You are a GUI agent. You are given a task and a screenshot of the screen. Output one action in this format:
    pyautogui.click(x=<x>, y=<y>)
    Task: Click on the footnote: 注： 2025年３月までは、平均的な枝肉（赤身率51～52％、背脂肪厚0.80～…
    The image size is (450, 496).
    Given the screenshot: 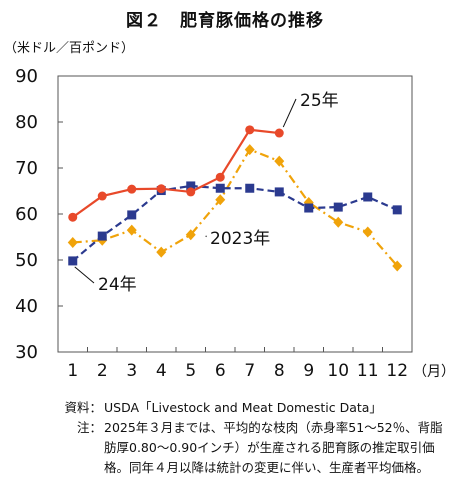 What is the action you would take?
    pyautogui.click(x=253, y=448)
    